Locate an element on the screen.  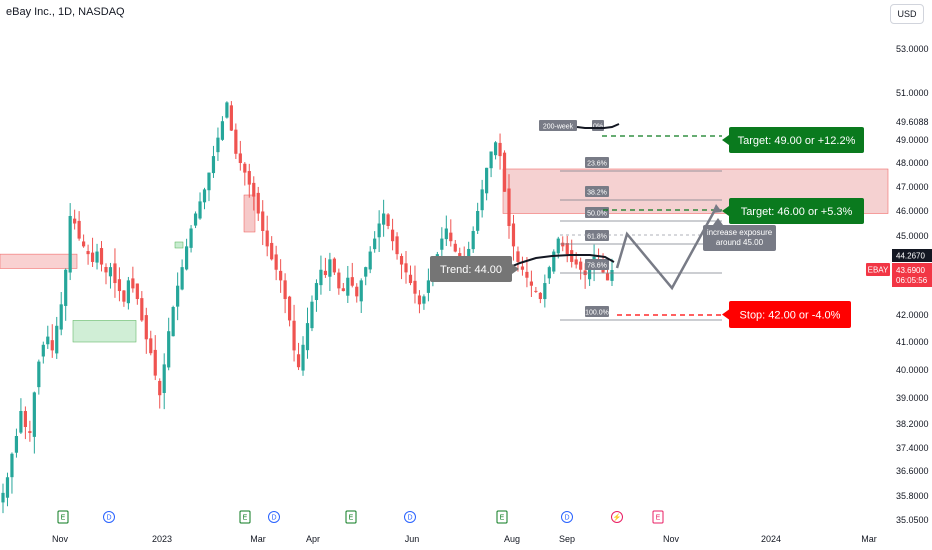
symbol-title: eBay Inc., 1D, NASDAQ is located at coordinates (65, 12).